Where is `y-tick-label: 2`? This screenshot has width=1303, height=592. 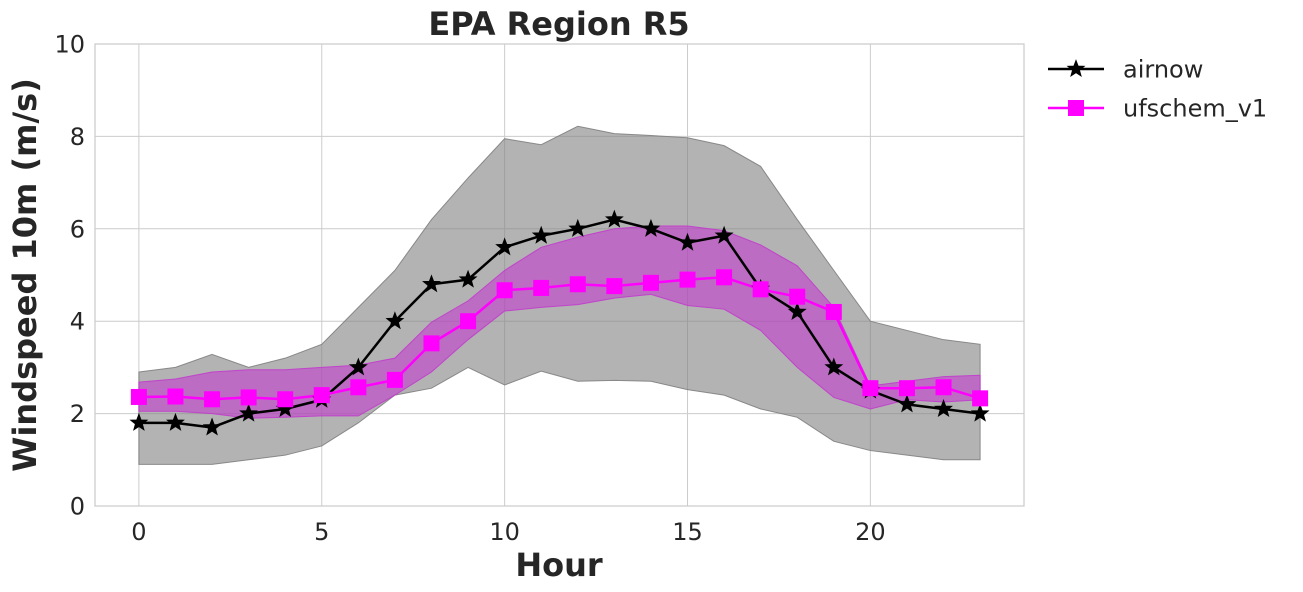 y-tick-label: 2 is located at coordinates (77, 414).